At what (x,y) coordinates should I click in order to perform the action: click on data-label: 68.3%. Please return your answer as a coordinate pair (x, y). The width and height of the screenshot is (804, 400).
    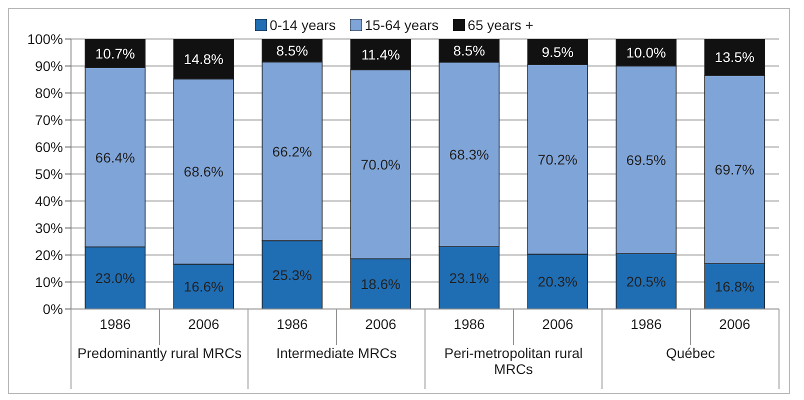
    Looking at the image, I should click on (469, 154).